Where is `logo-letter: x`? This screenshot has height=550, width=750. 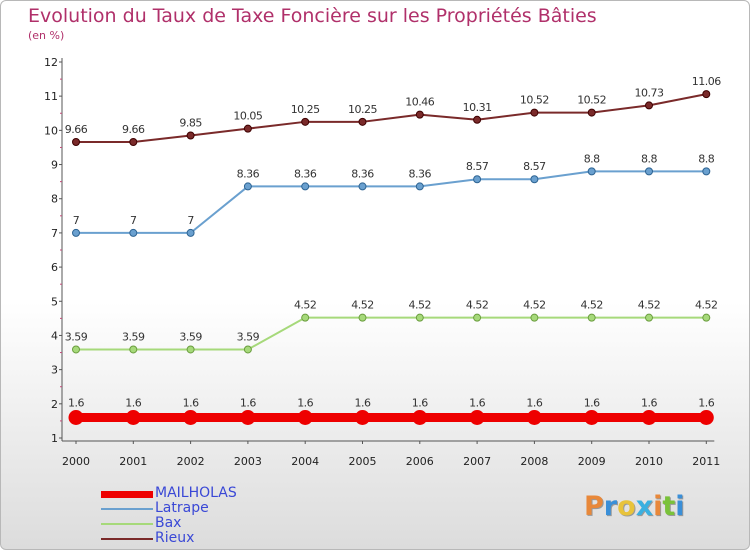 logo-letter: x is located at coordinates (644, 506).